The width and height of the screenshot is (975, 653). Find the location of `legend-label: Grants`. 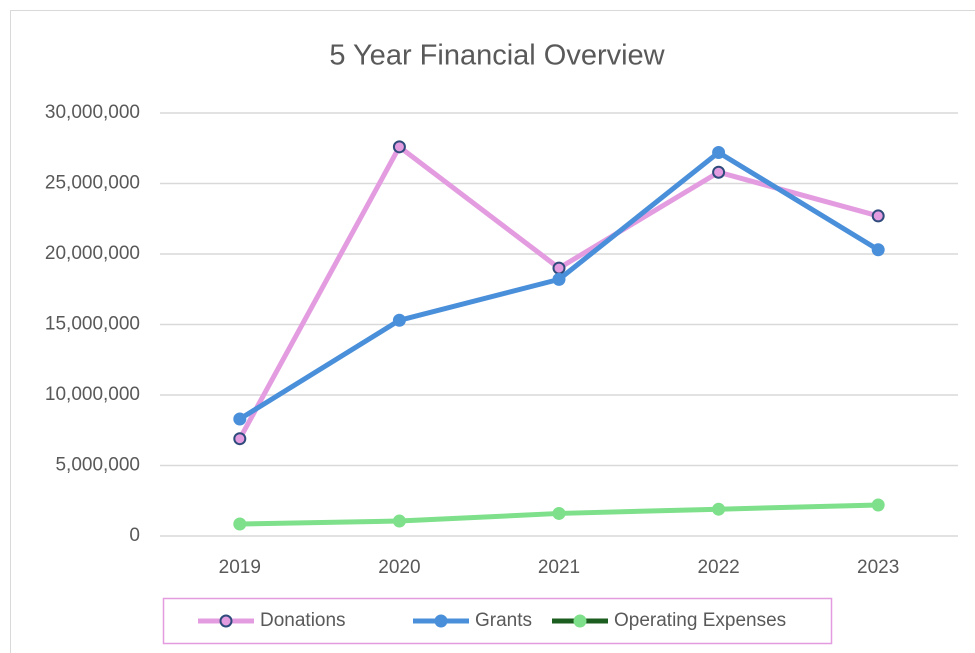

legend-label: Grants is located at coordinates (503, 620).